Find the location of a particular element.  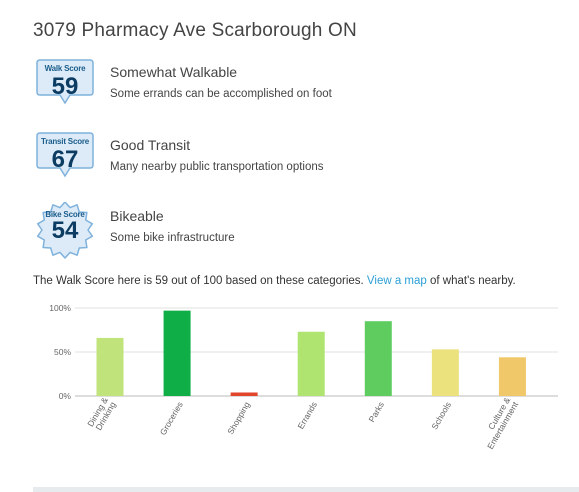

footer-divider is located at coordinates (306, 489).